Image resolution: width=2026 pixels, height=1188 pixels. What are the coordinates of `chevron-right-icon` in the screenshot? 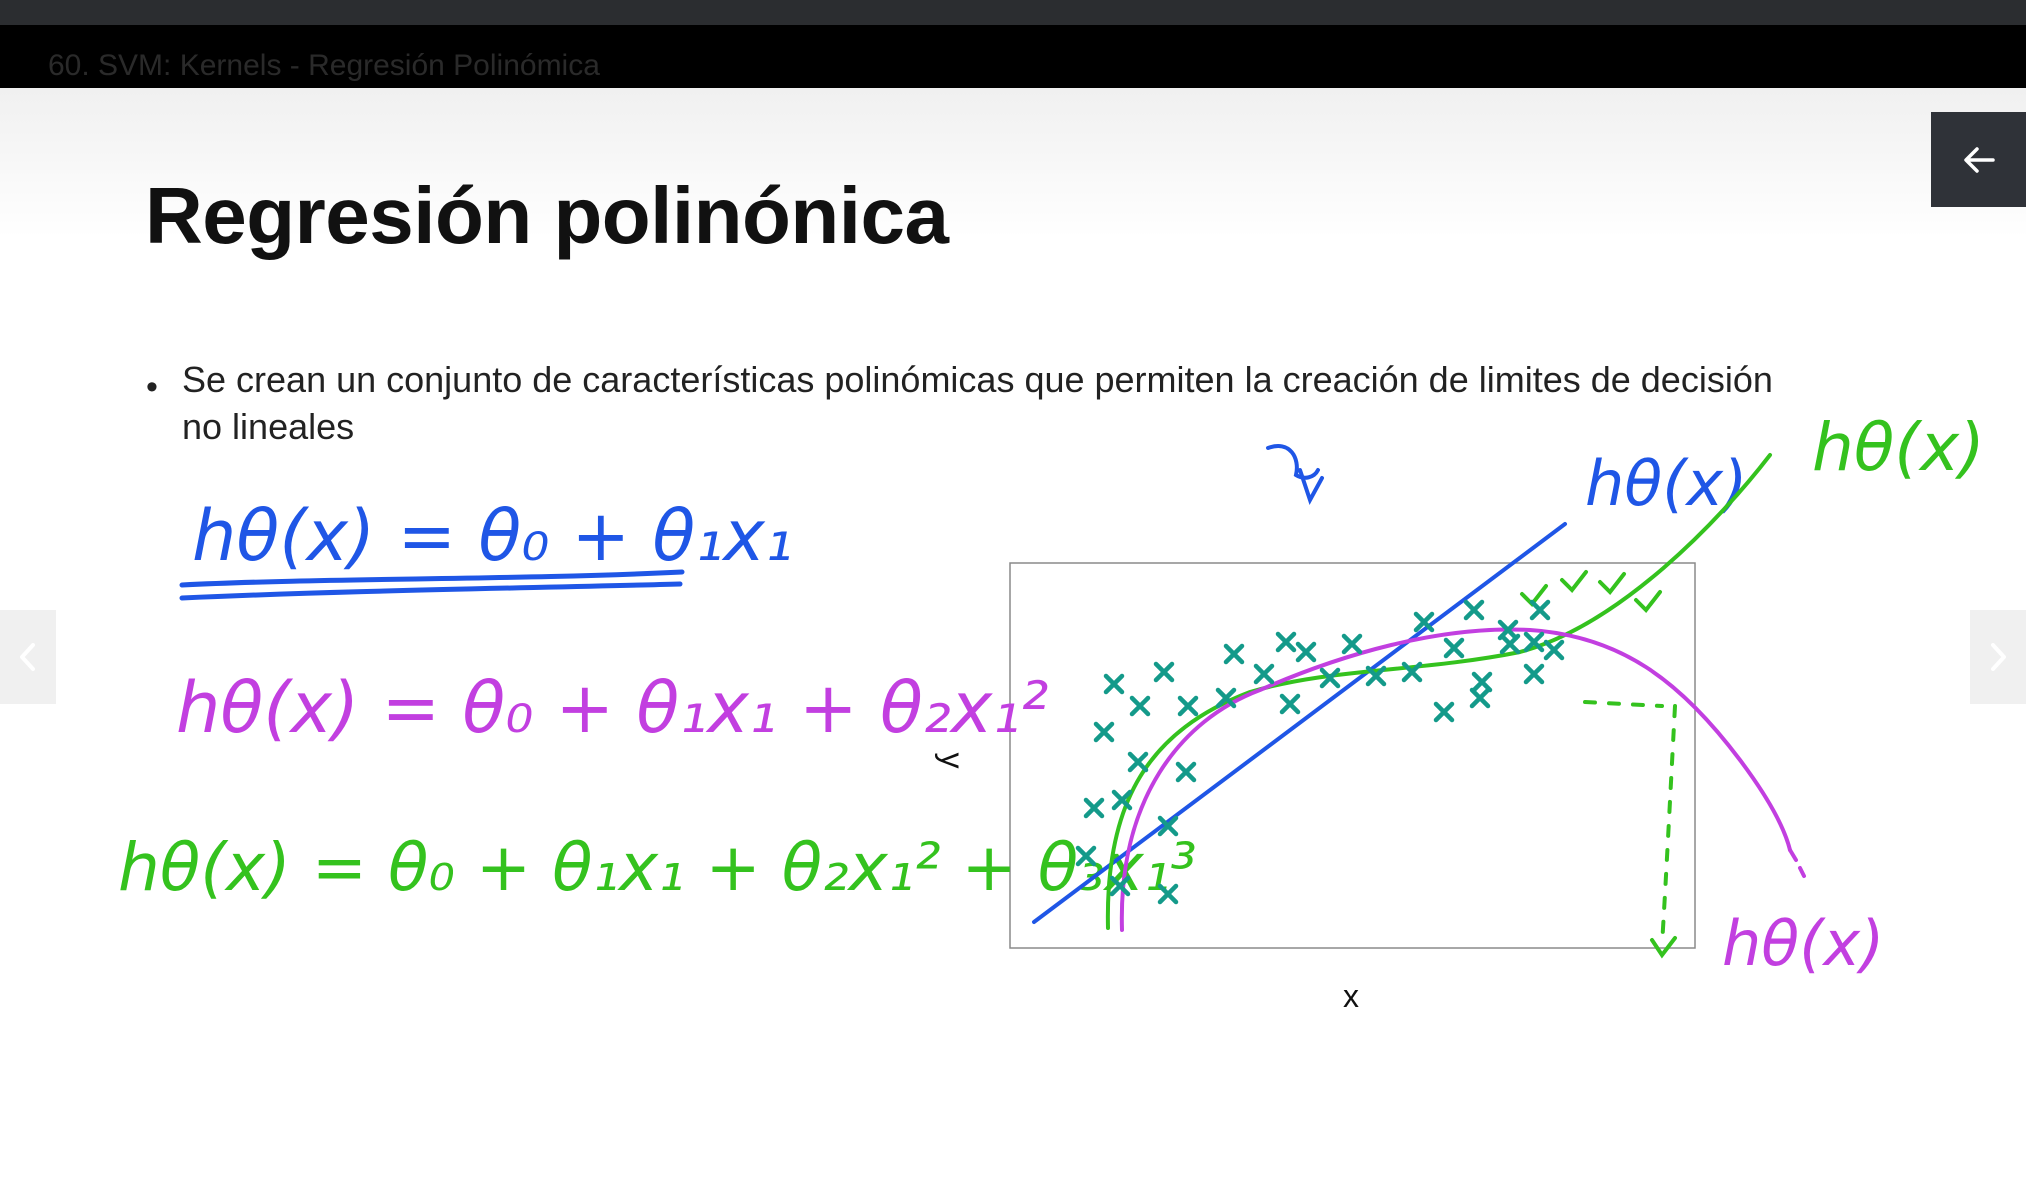 It's located at (1998, 657).